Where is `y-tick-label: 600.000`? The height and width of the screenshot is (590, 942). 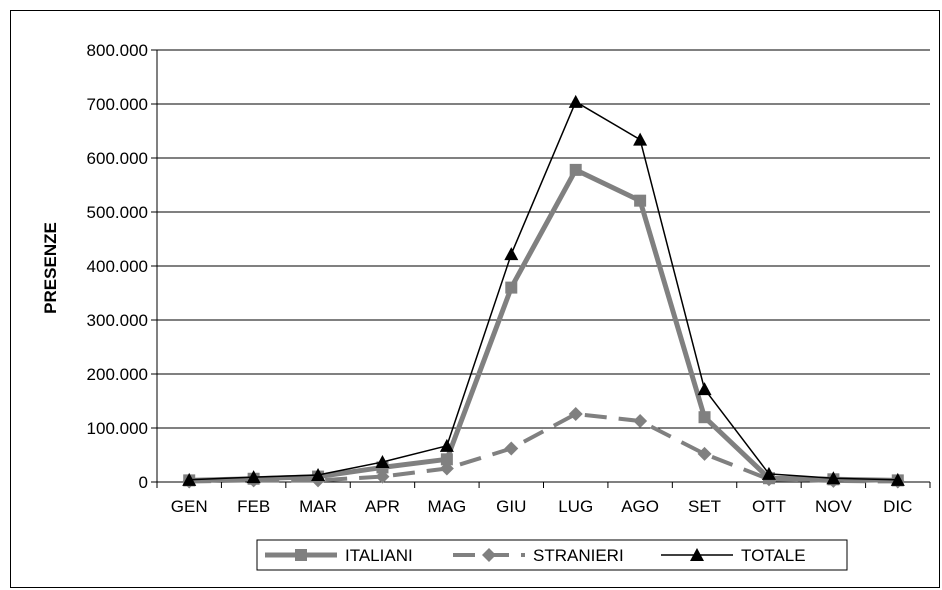 y-tick-label: 600.000 is located at coordinates (117, 158).